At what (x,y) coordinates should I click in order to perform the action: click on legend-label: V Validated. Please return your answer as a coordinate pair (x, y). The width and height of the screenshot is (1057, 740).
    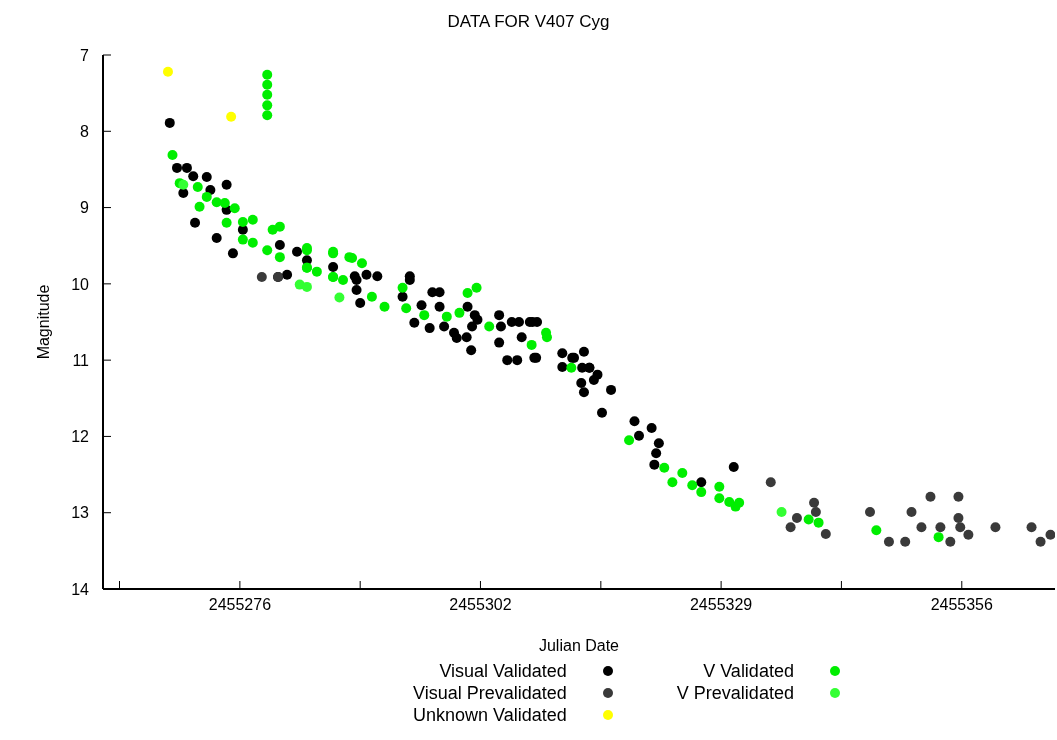
    Looking at the image, I should click on (748, 671).